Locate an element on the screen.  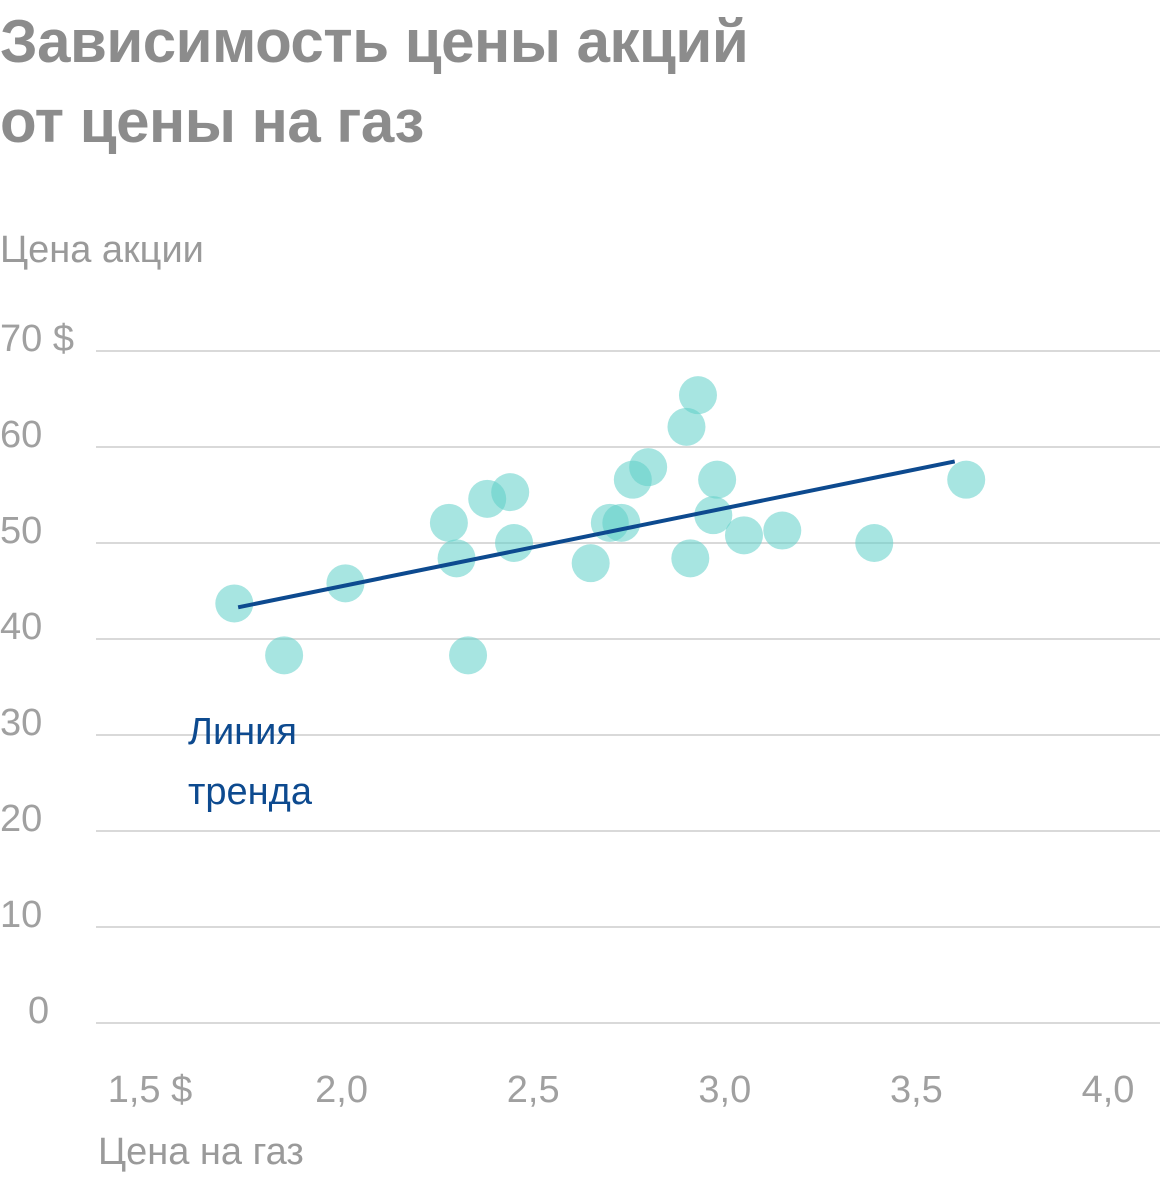
y-tick-0: 0 is located at coordinates (38, 1011).